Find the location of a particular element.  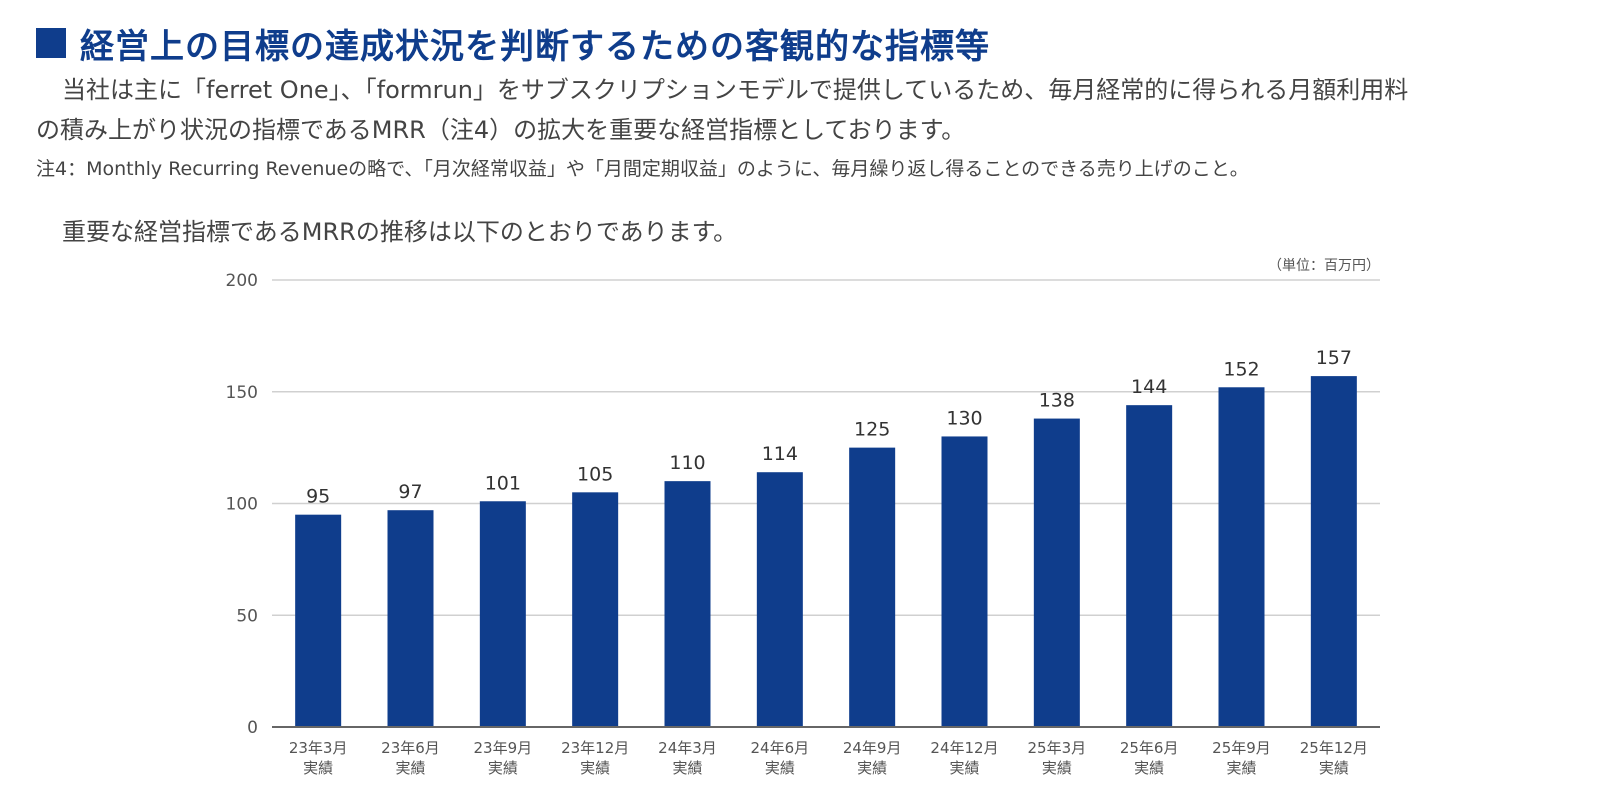

heading-square-icon is located at coordinates (51, 43).